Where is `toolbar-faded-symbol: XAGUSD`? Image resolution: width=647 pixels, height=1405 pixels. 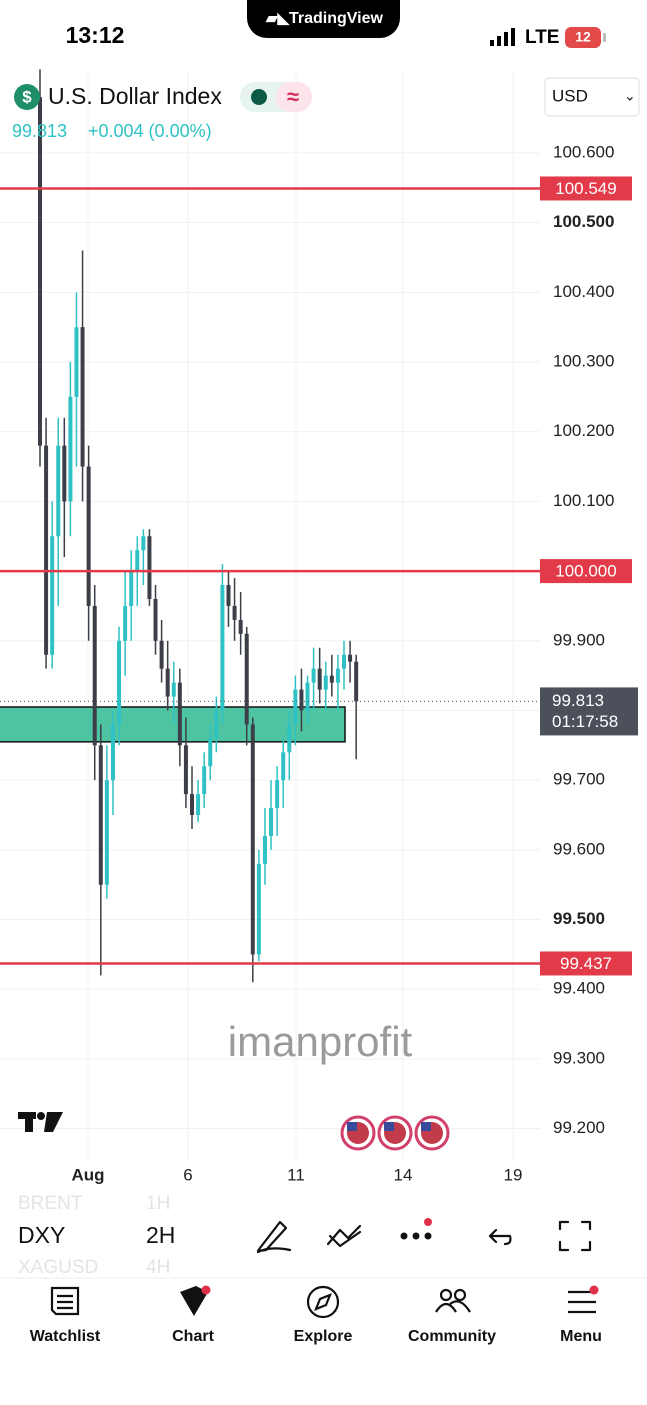 toolbar-faded-symbol: XAGUSD is located at coordinates (58, 1267).